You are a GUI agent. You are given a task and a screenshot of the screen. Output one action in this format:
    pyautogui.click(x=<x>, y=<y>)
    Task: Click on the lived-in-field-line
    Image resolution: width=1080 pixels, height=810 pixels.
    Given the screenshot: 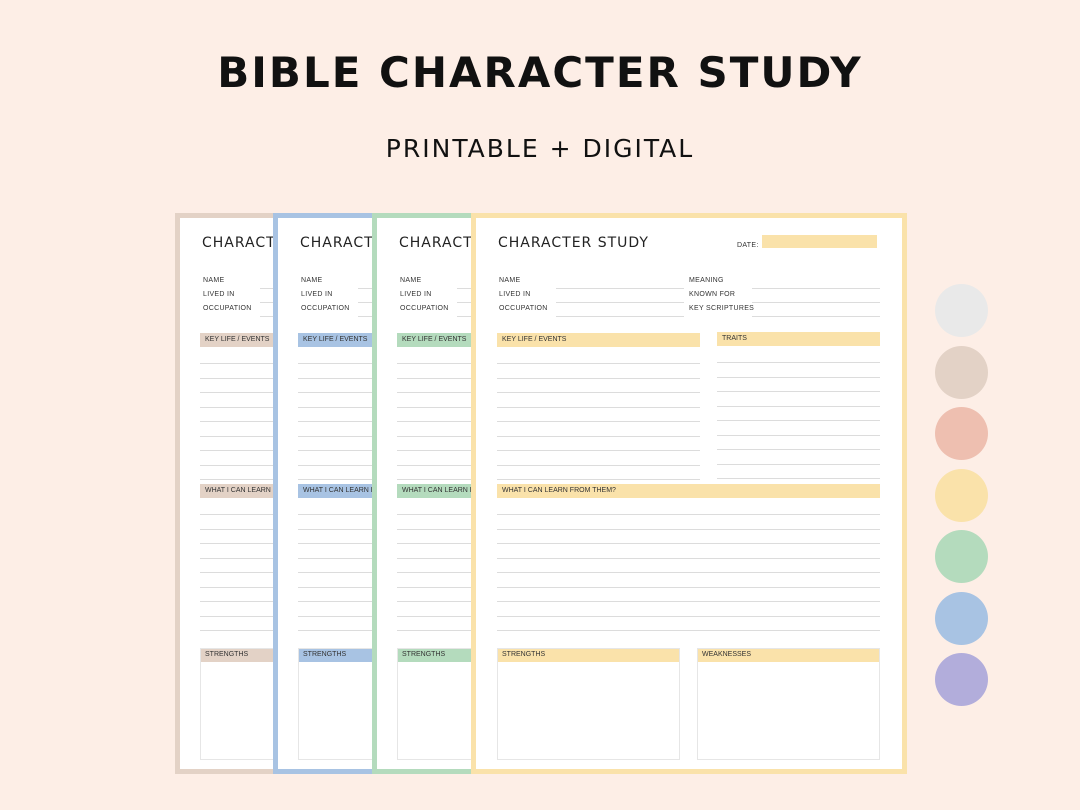 What is the action you would take?
    pyautogui.click(x=620, y=302)
    